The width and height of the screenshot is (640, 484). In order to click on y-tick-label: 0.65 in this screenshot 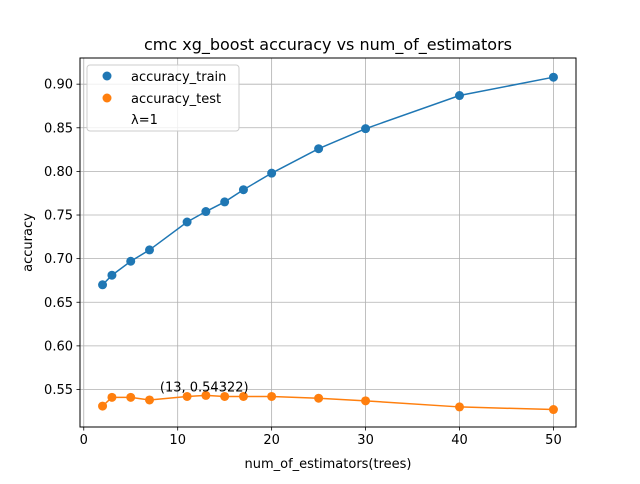, I will do `click(58, 303)`.